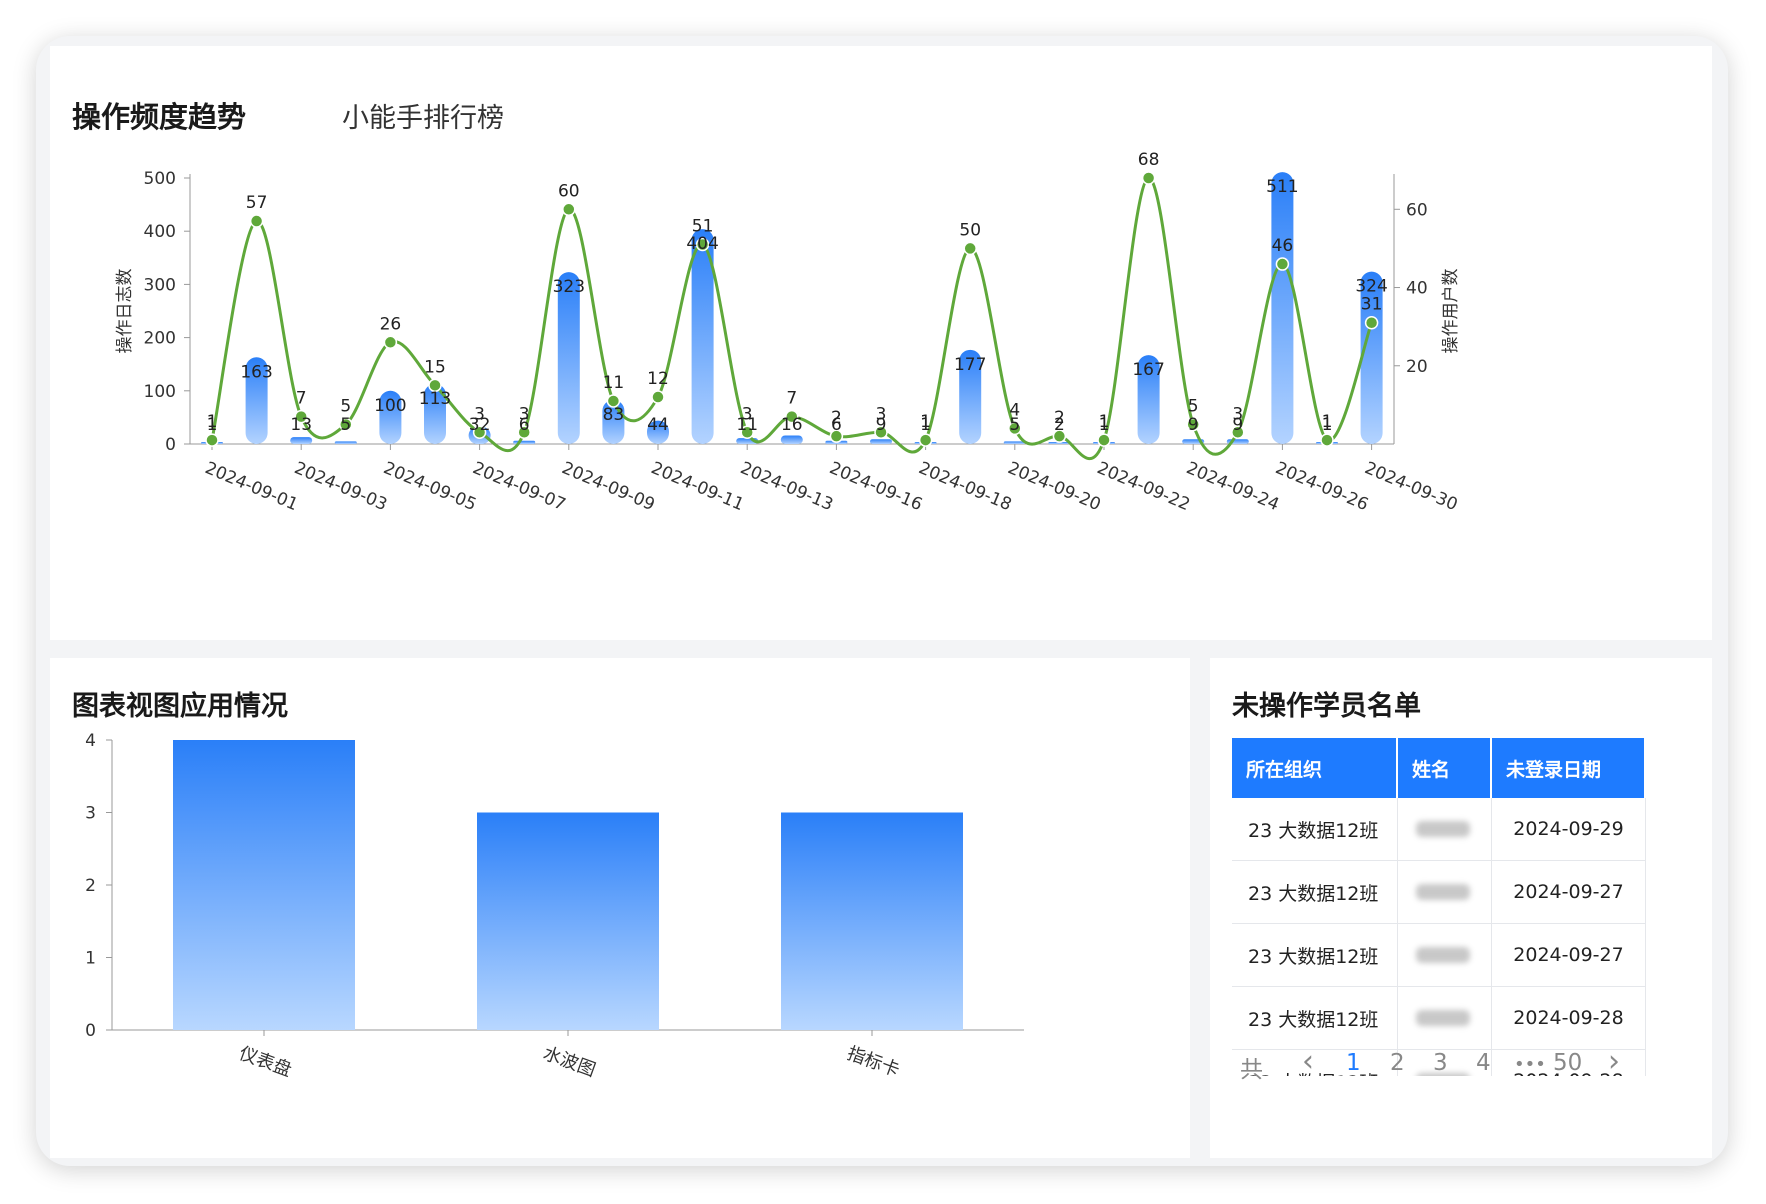  What do you see at coordinates (1530, 1064) in the screenshot?
I see `ellipsis-icon: •••` at bounding box center [1530, 1064].